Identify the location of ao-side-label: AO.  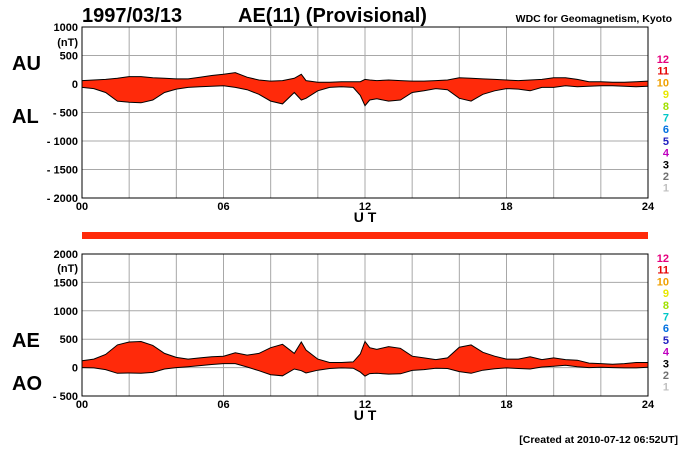
(27, 384).